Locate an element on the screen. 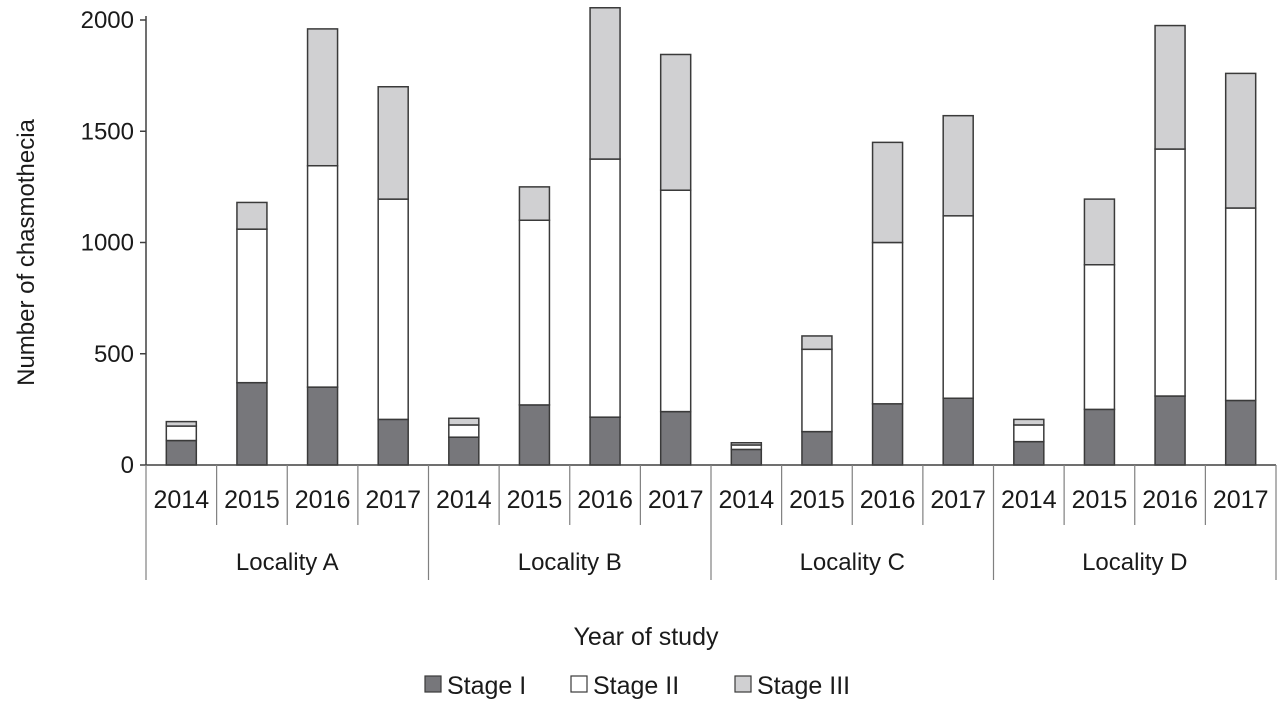 The height and width of the screenshot is (701, 1285). y-axis: 0 500 1000 1500 2000 is located at coordinates (114, 243).